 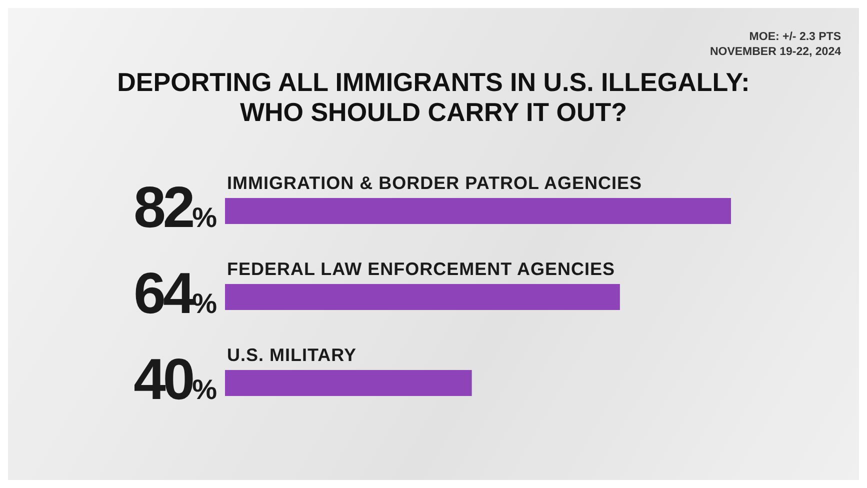 What do you see at coordinates (176, 207) in the screenshot?
I see `data-label: 82%` at bounding box center [176, 207].